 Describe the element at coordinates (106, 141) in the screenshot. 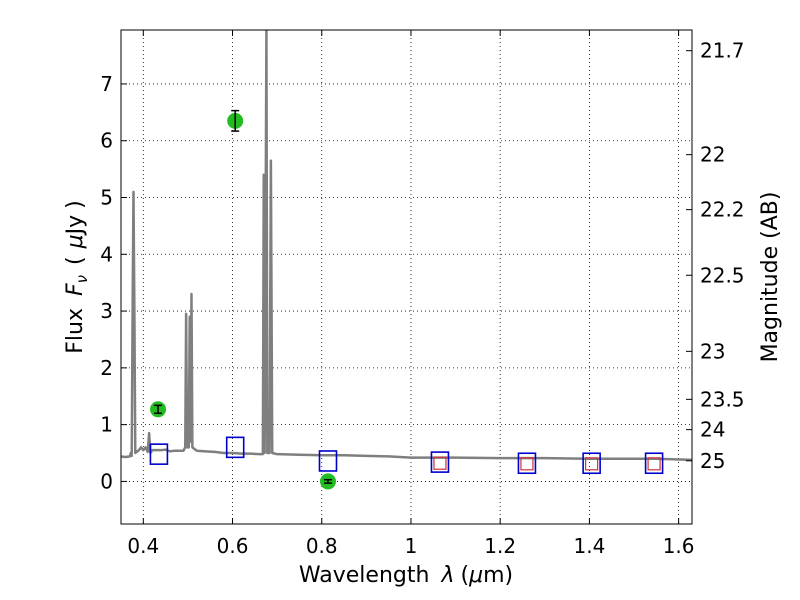

I see `y-tick-label: 6` at that location.